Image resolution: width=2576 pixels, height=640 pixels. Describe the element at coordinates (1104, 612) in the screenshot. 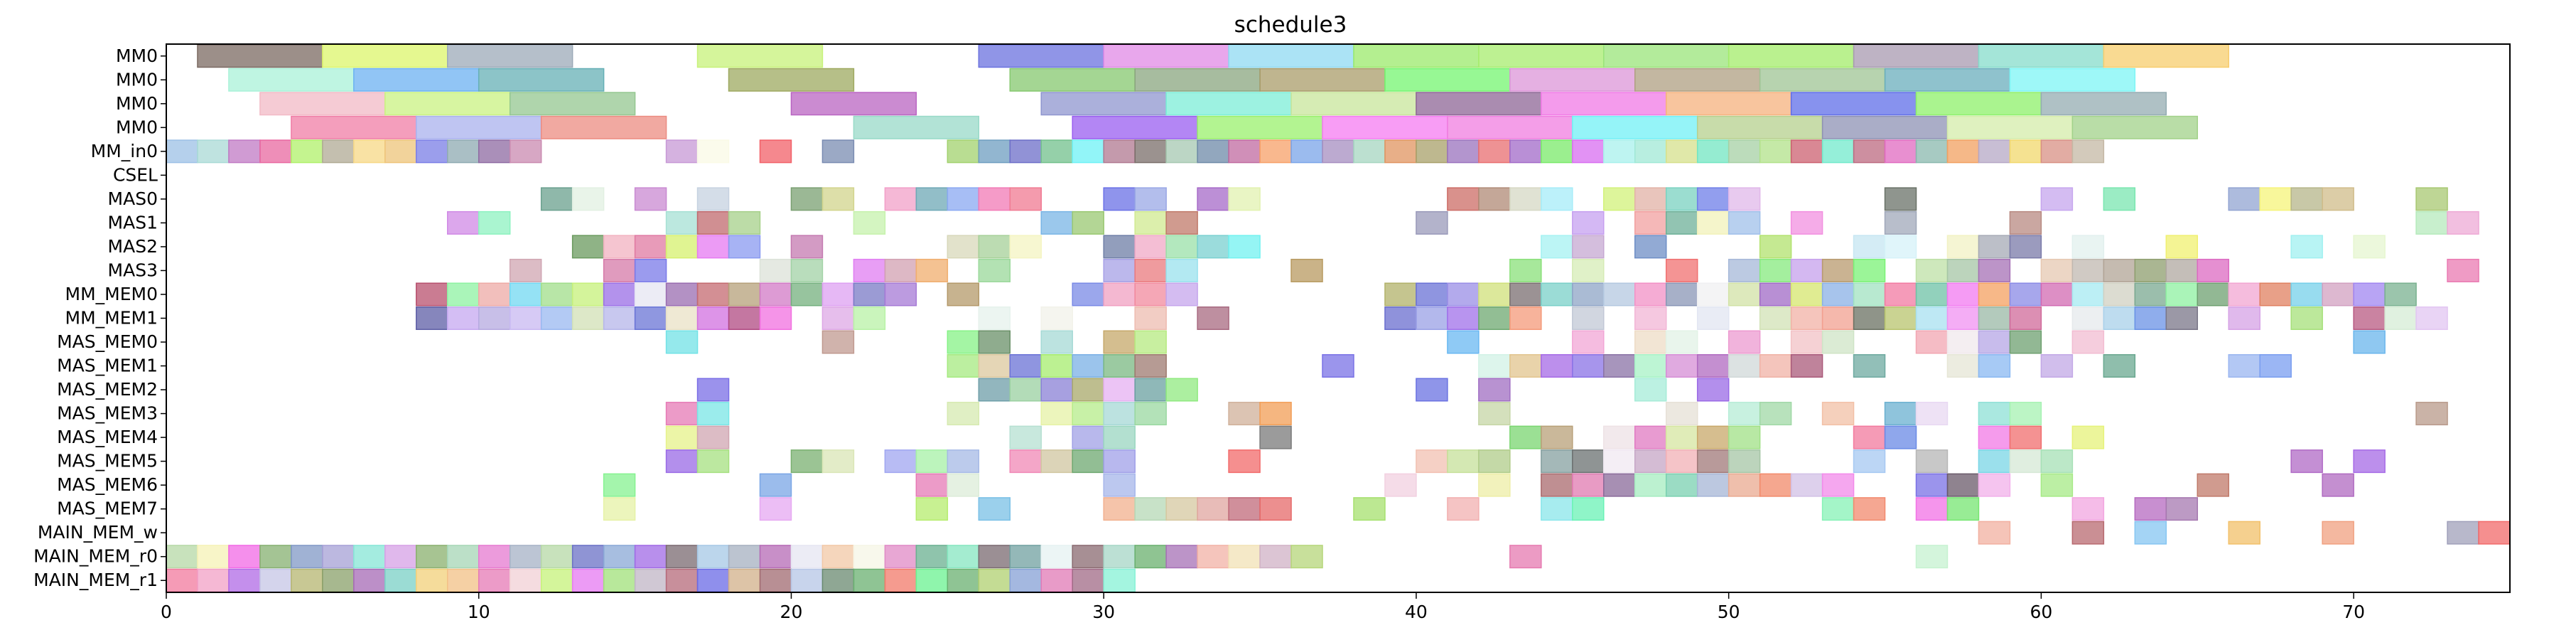

I see `x-tick-label: 30` at that location.